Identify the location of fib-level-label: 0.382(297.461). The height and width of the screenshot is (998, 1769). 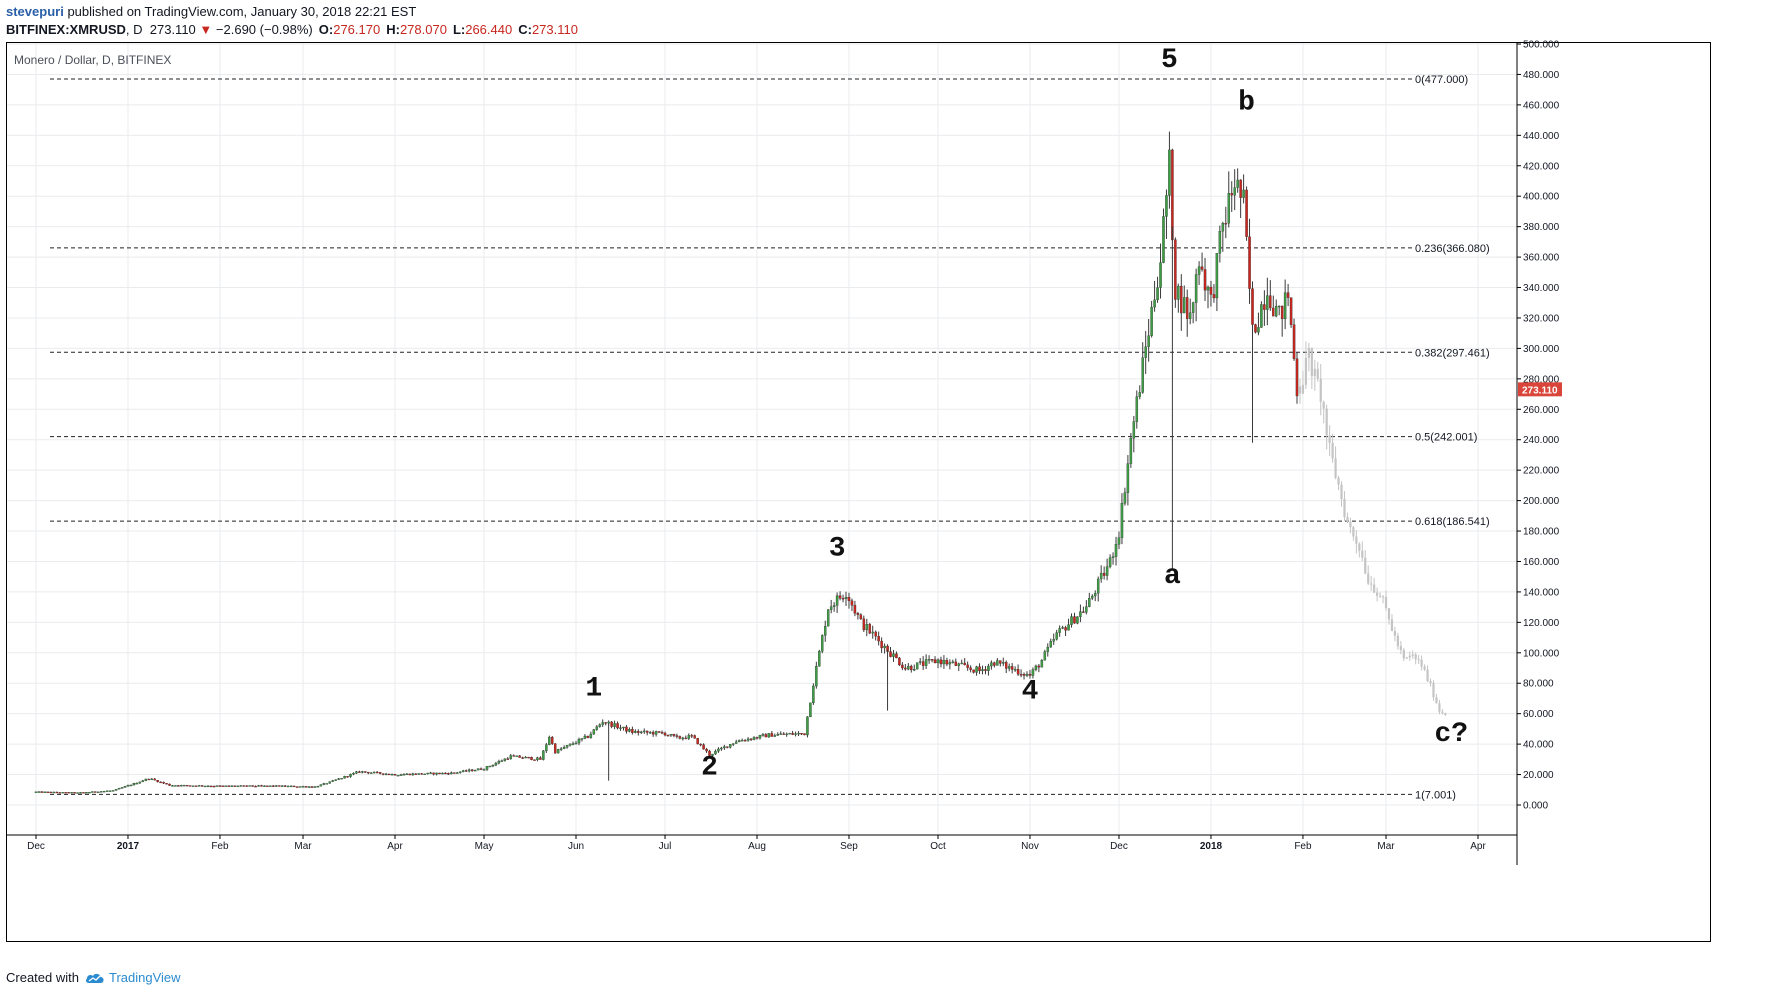
(1452, 353).